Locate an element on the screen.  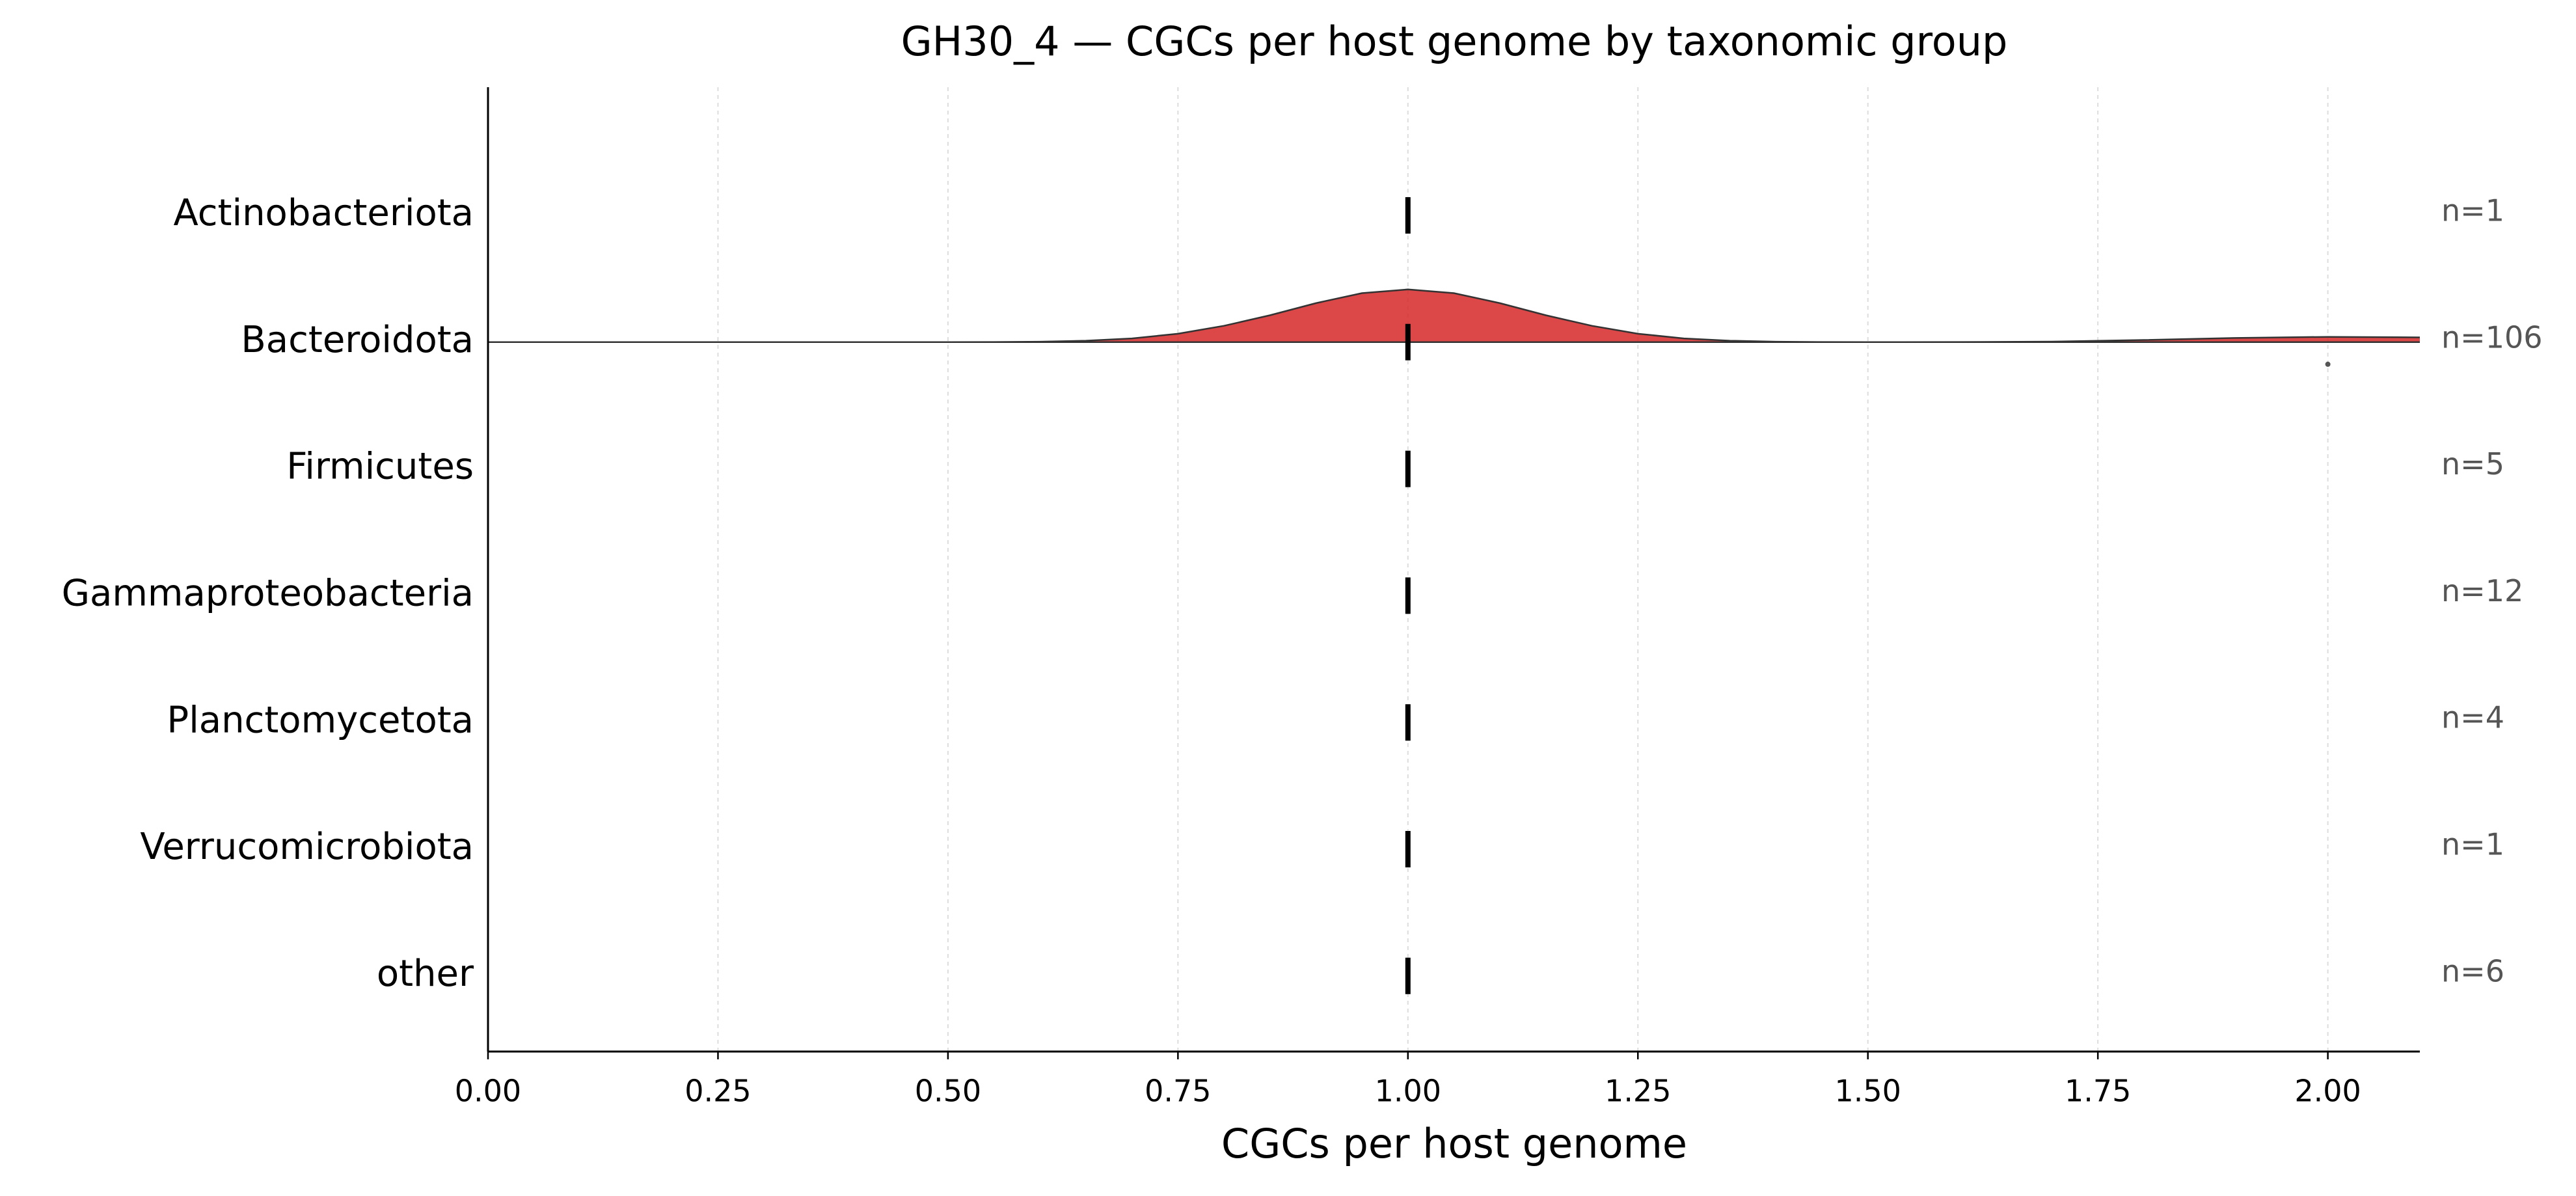
x-tick-label: 1.25 is located at coordinates (1638, 1091).